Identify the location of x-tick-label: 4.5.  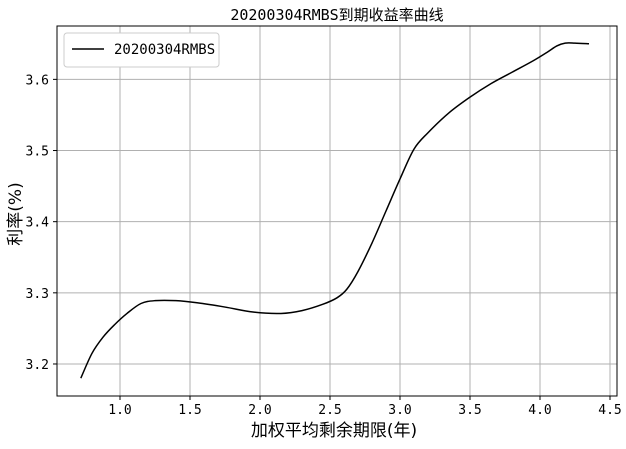
(609, 410).